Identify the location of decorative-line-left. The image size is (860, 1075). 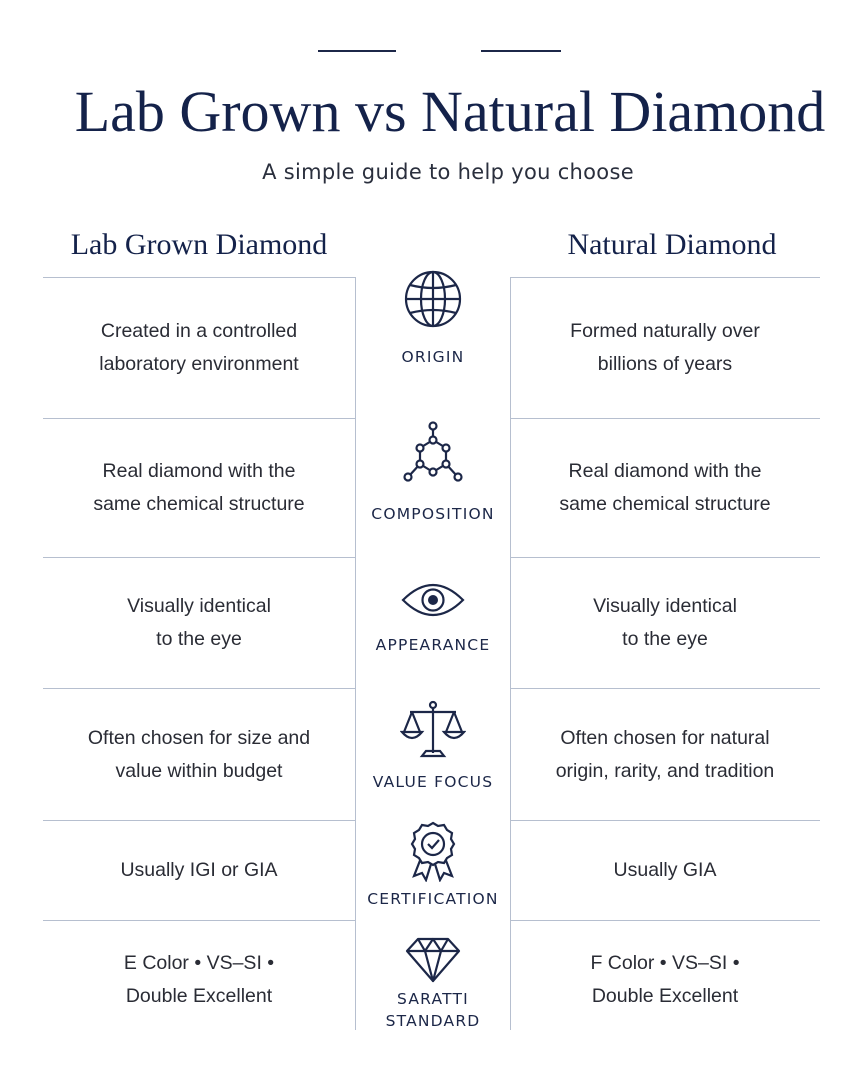
(357, 51).